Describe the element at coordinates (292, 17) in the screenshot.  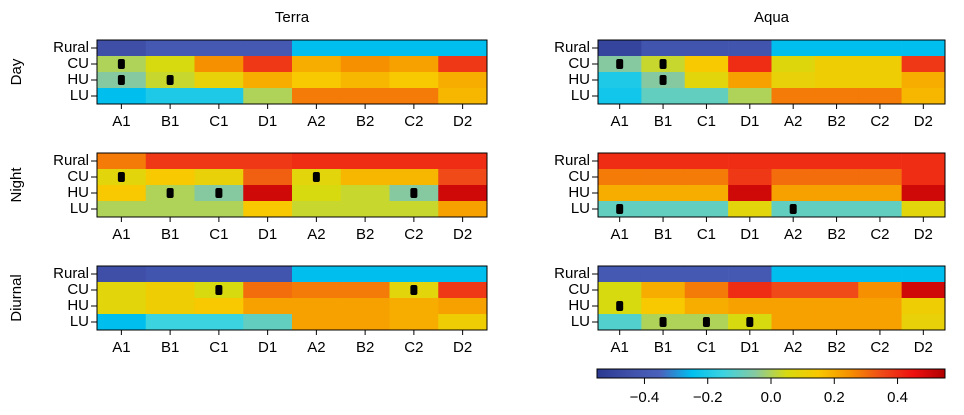
I see `column-title: Terra` at that location.